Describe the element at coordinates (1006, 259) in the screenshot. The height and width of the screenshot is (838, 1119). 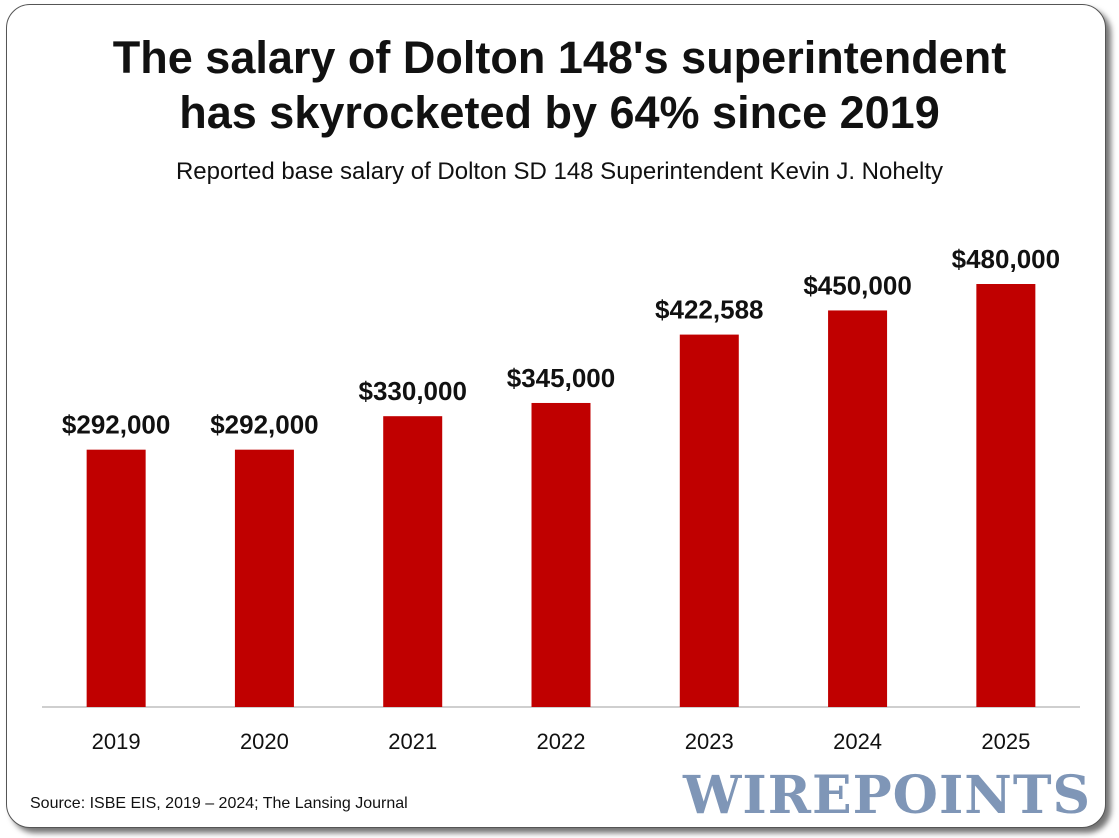
I see `value-label-2025: $480,000` at that location.